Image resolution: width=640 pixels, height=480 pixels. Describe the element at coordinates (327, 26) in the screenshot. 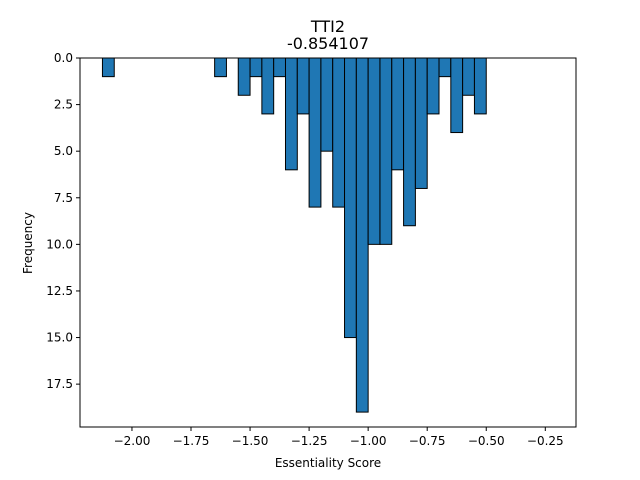

I see `chart-title: TTI2` at that location.